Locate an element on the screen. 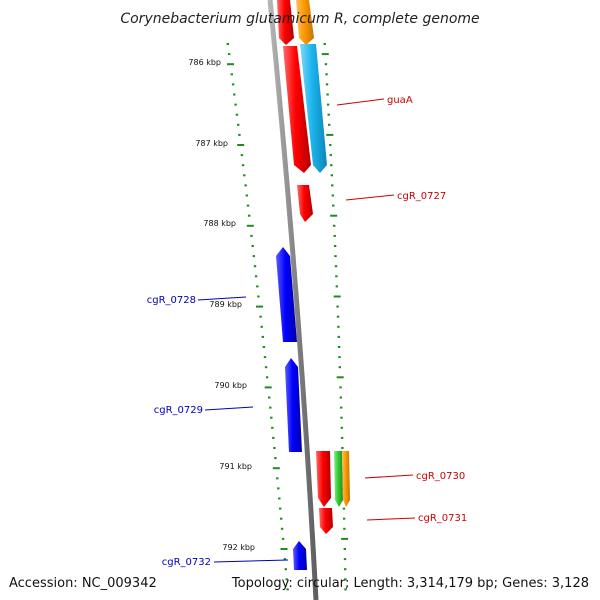 This screenshot has height=600, width=600. forward-strand-genes is located at coordinates (313, 267).